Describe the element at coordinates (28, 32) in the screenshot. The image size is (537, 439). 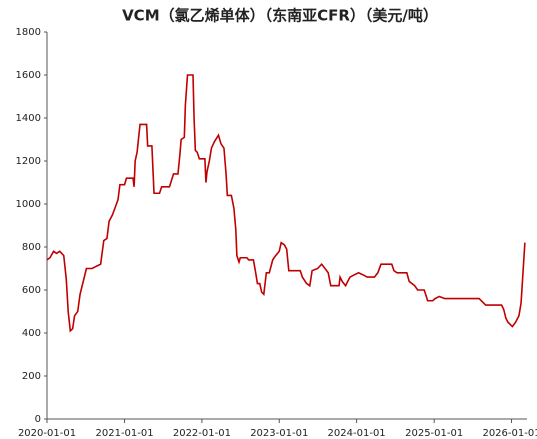
I see `y-tick-label: 1800` at that location.